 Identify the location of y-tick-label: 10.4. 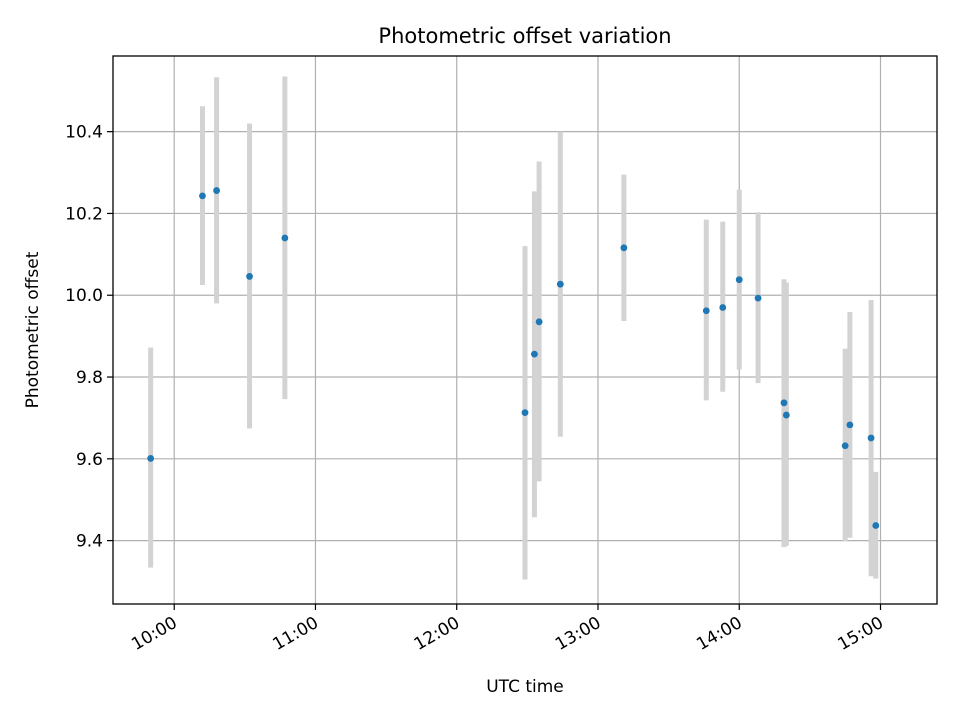
(84, 133).